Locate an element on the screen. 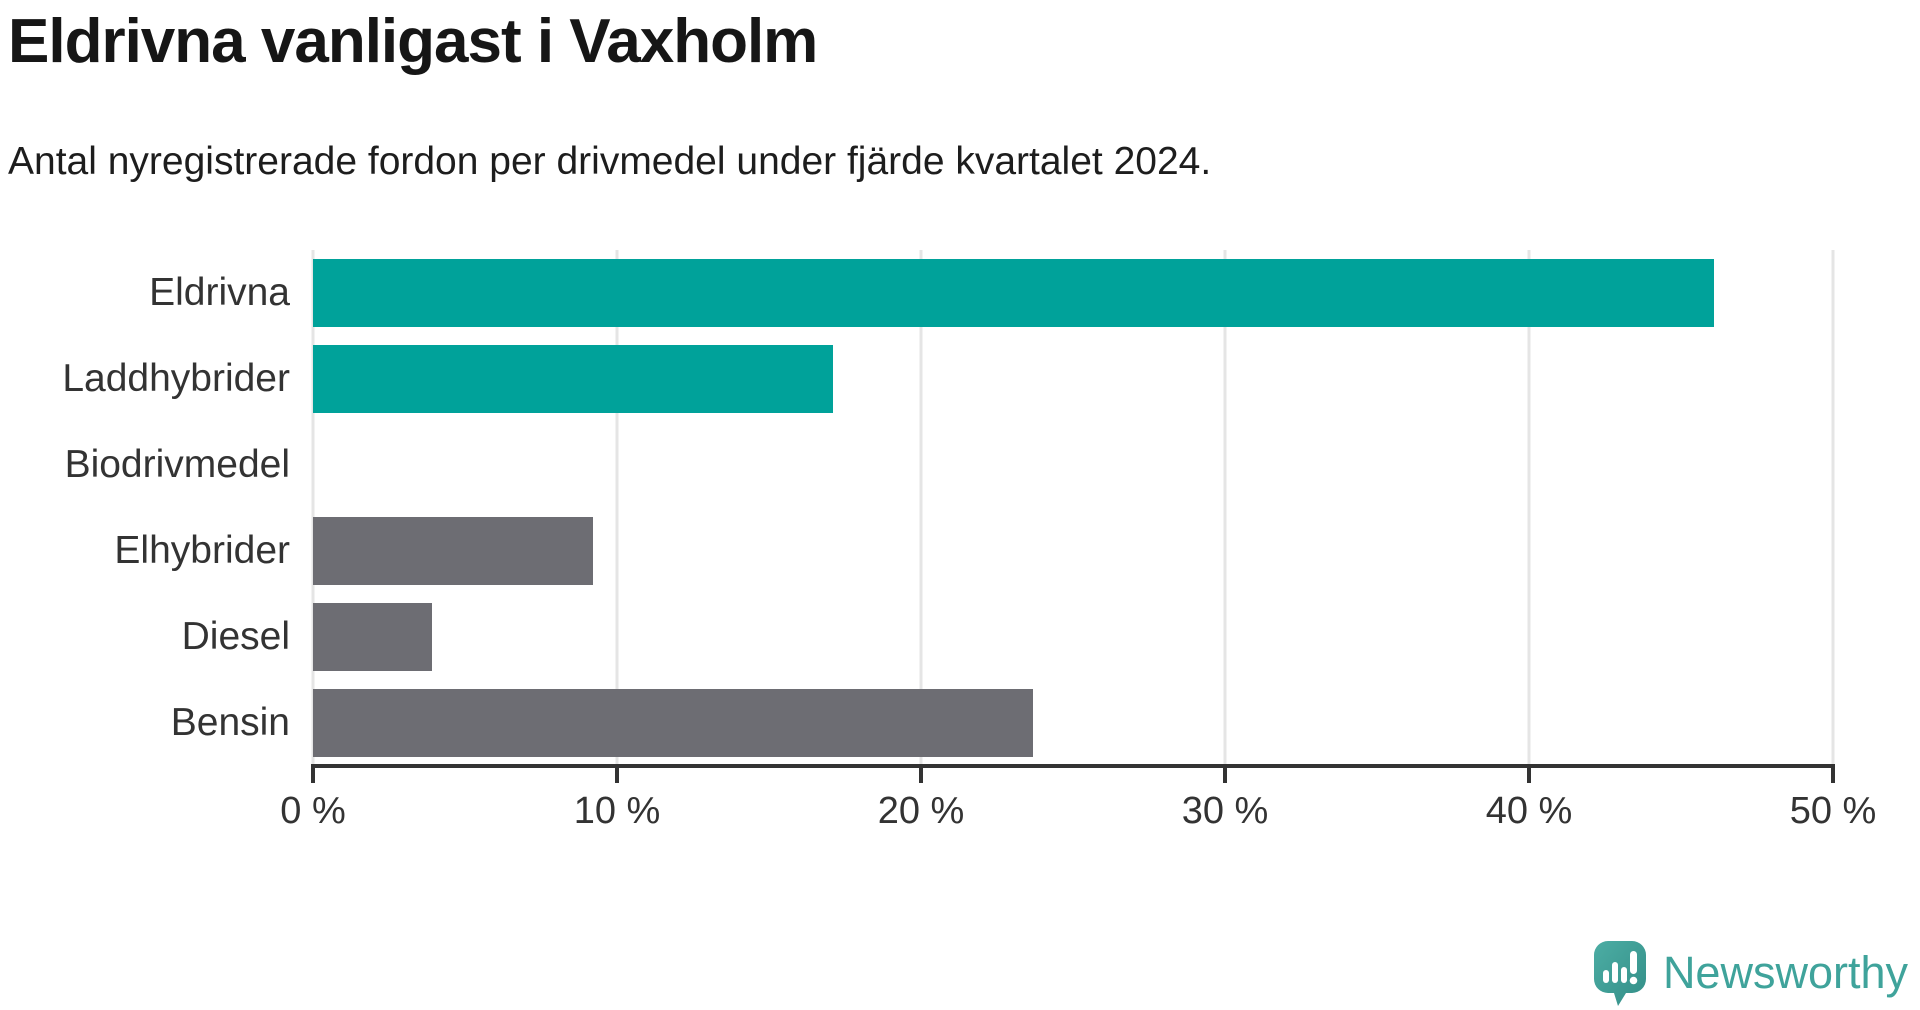  x-tick-label: 40 % is located at coordinates (1529, 811).